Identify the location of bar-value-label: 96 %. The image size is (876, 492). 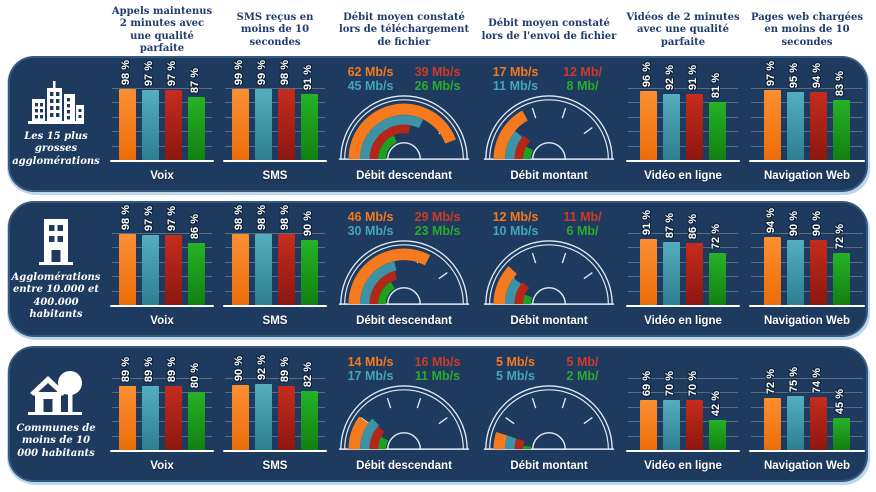
(646, 74).